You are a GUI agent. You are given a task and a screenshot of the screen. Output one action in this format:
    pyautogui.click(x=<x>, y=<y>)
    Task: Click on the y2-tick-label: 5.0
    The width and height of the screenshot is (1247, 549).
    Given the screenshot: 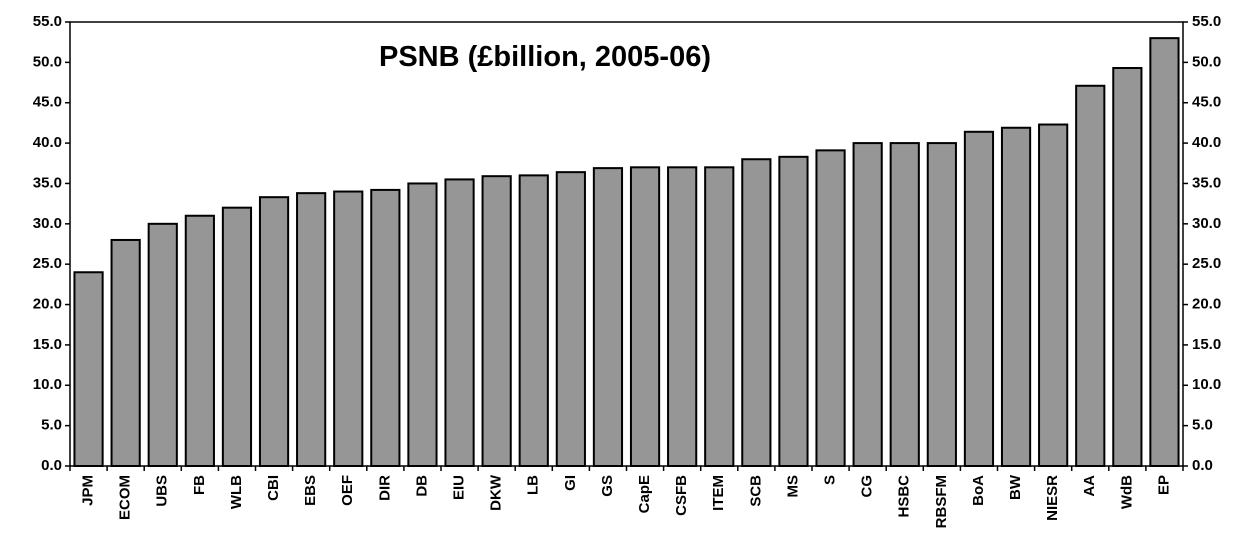 What is the action you would take?
    pyautogui.click(x=1202, y=425)
    